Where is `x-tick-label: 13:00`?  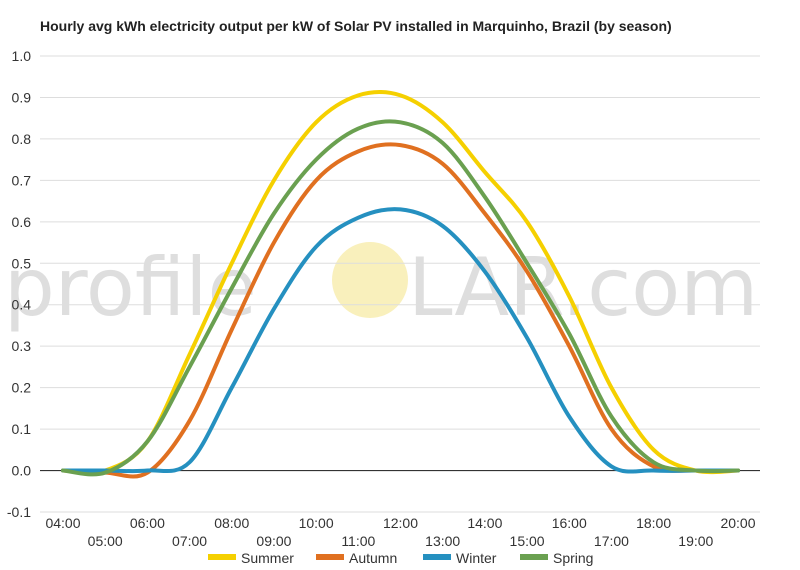 x-tick-label: 13:00 is located at coordinates (442, 541).